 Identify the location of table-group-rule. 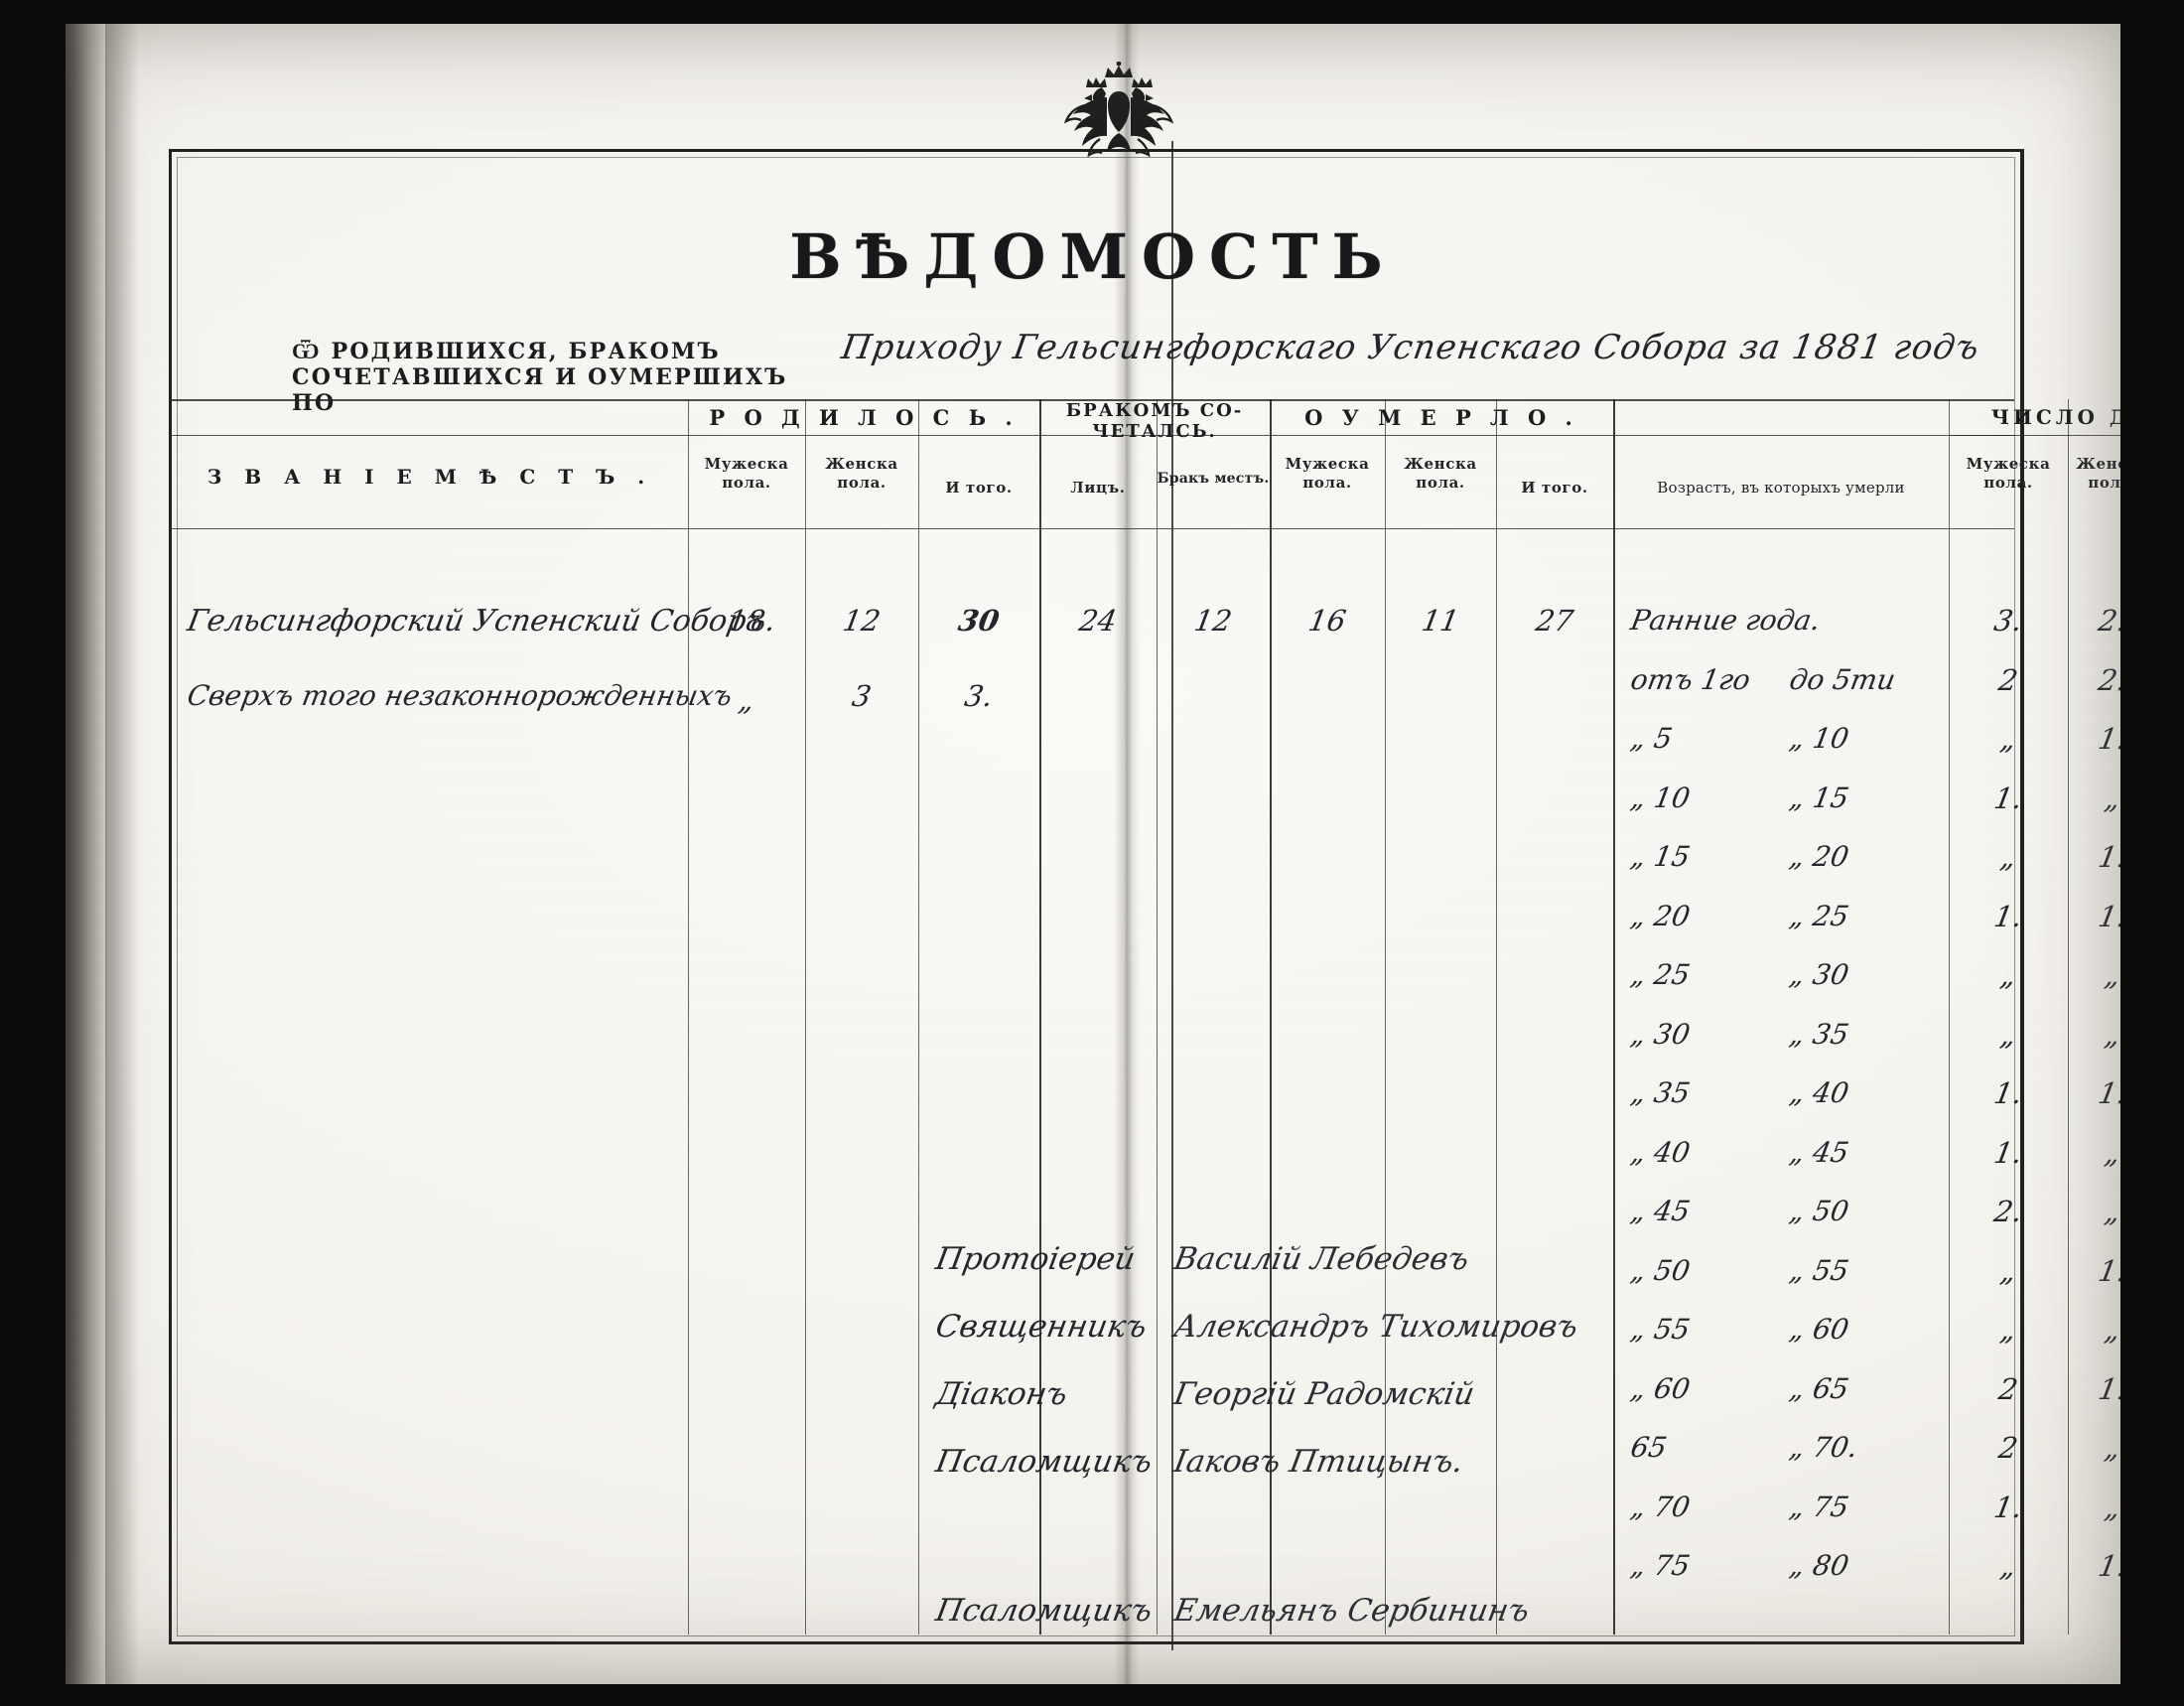
(1093, 435).